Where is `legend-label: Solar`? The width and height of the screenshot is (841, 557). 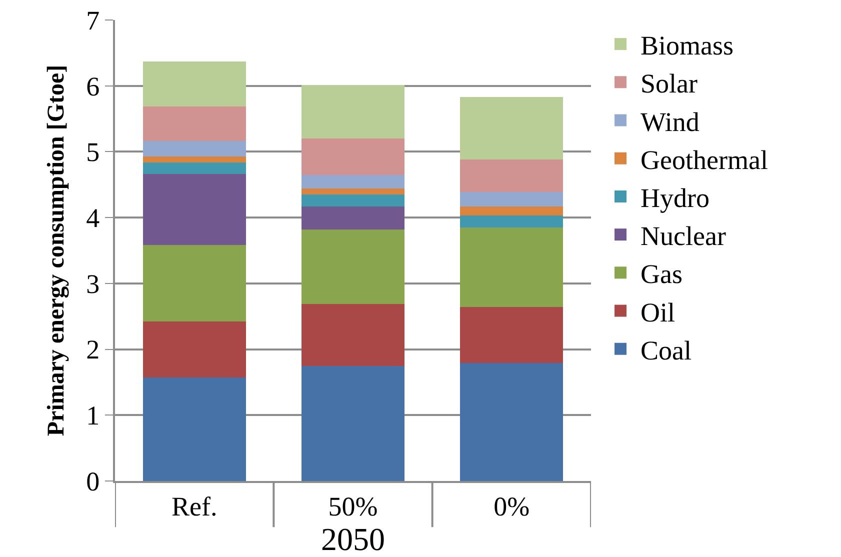
legend-label: Solar is located at coordinates (669, 83).